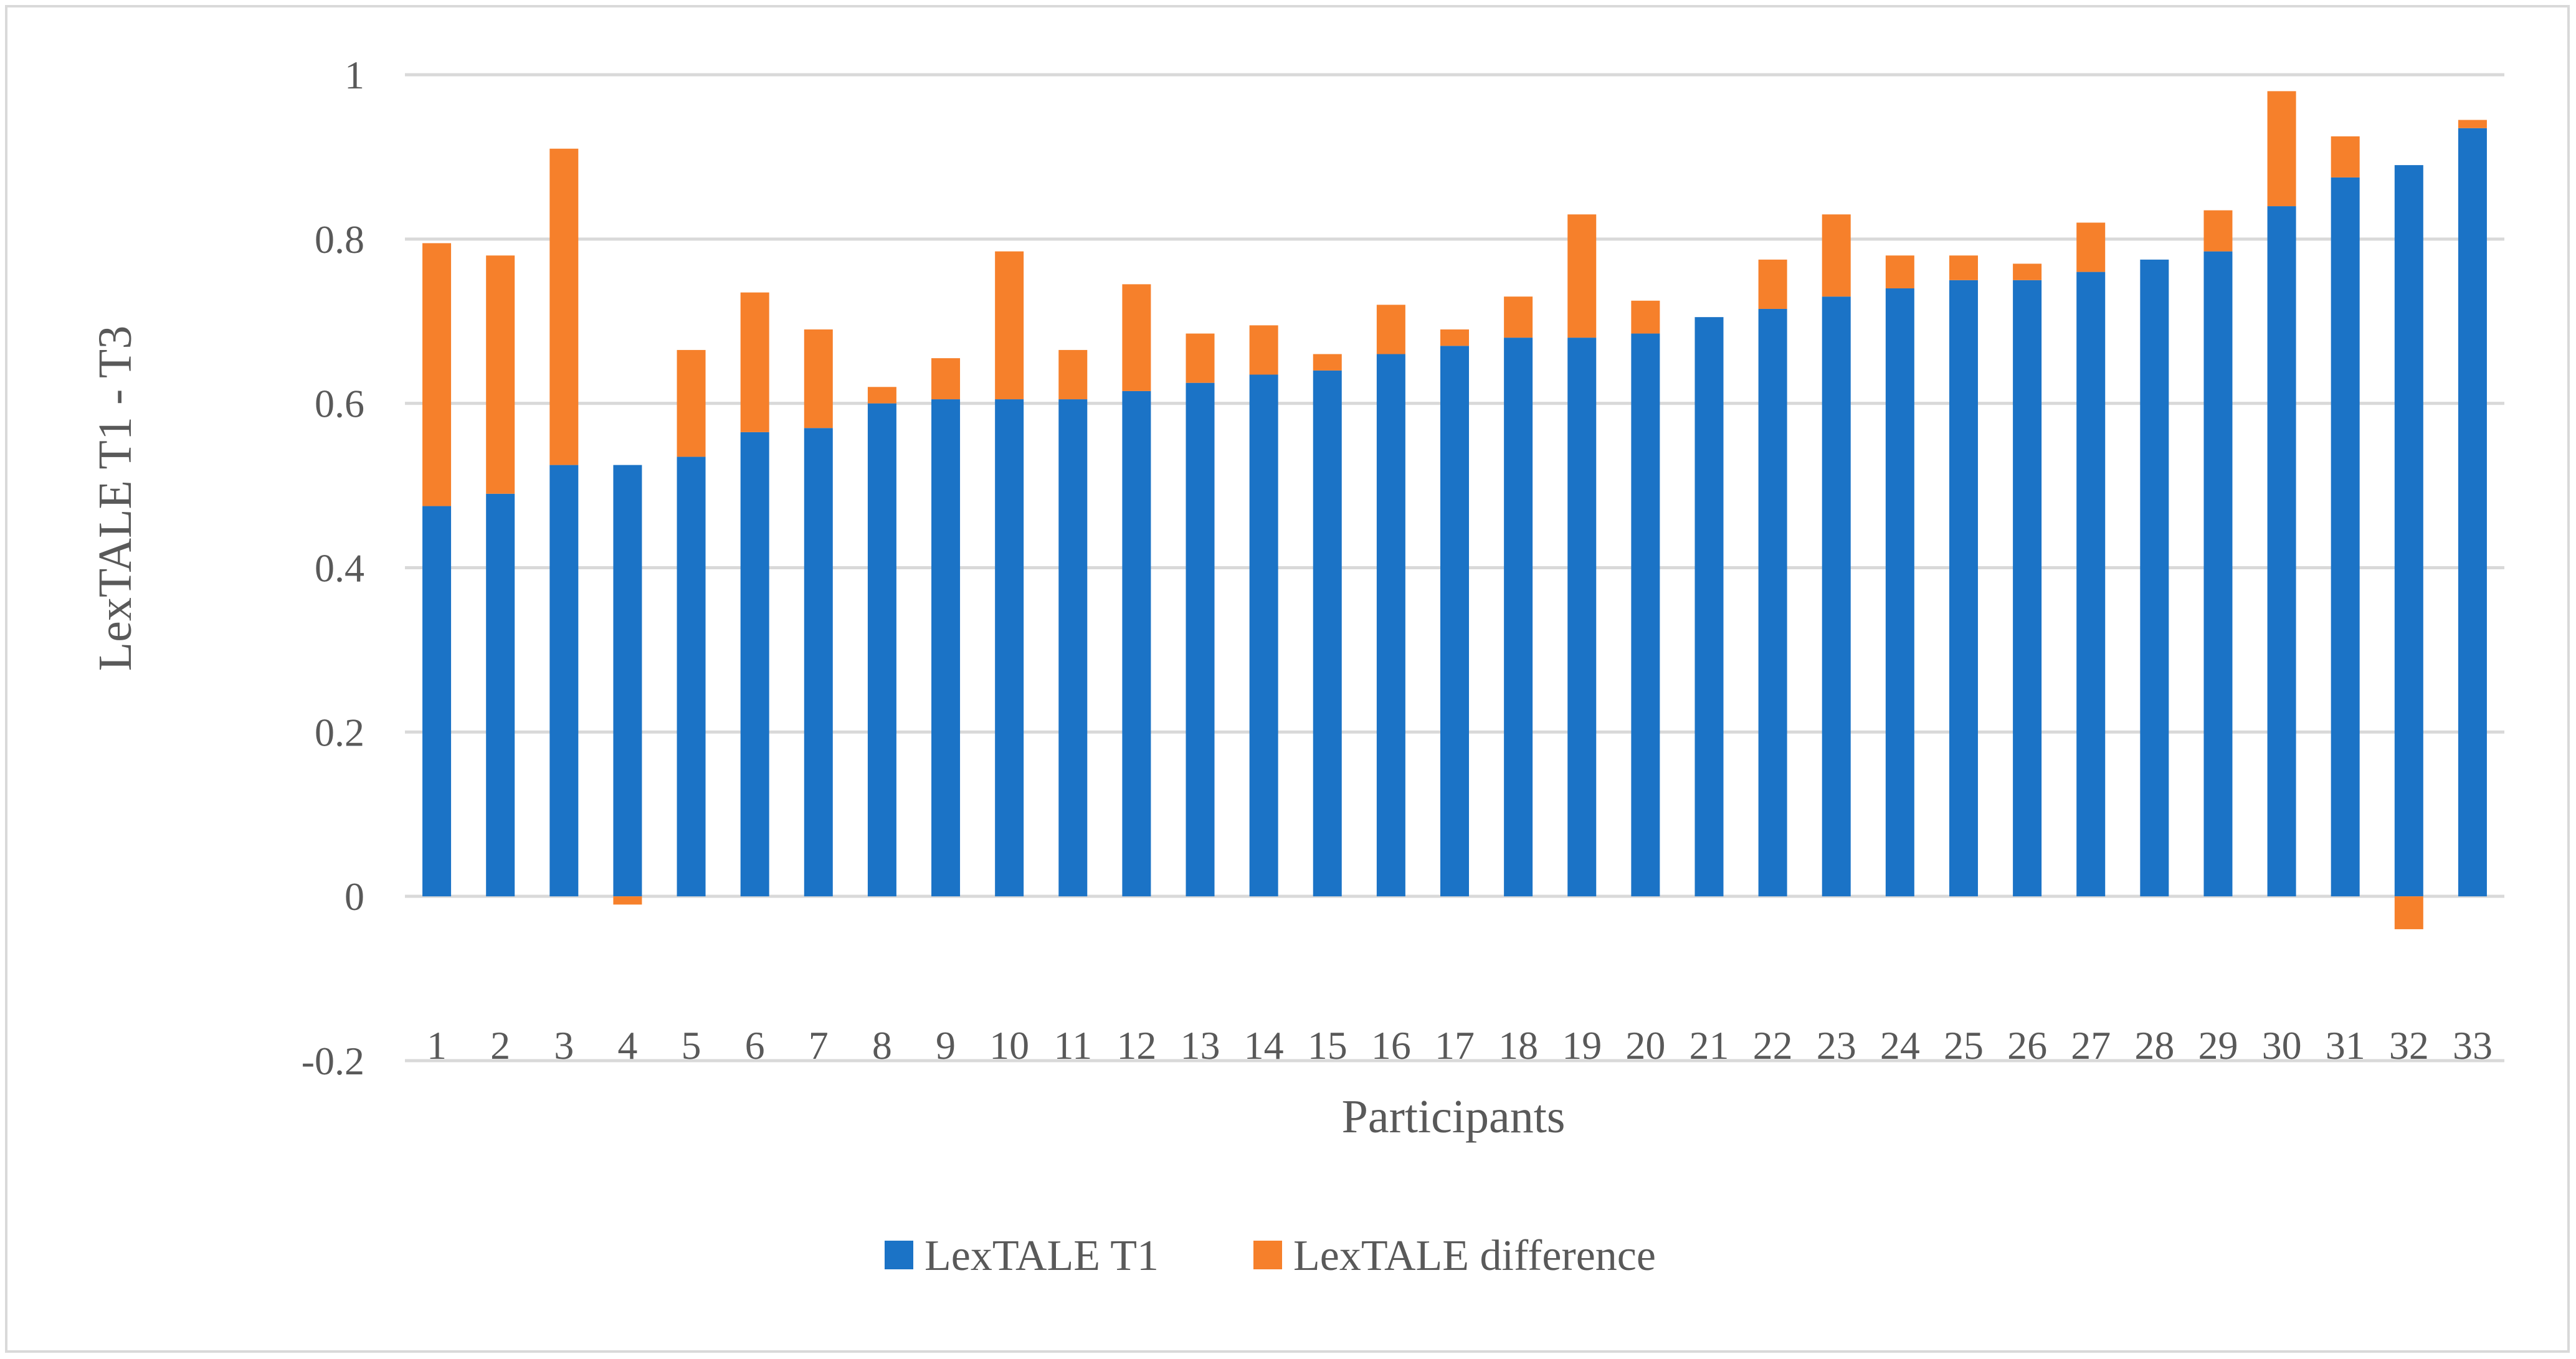 The width and height of the screenshot is (2576, 1359). Describe the element at coordinates (627, 1045) in the screenshot. I see `x-tick-label: 4` at that location.